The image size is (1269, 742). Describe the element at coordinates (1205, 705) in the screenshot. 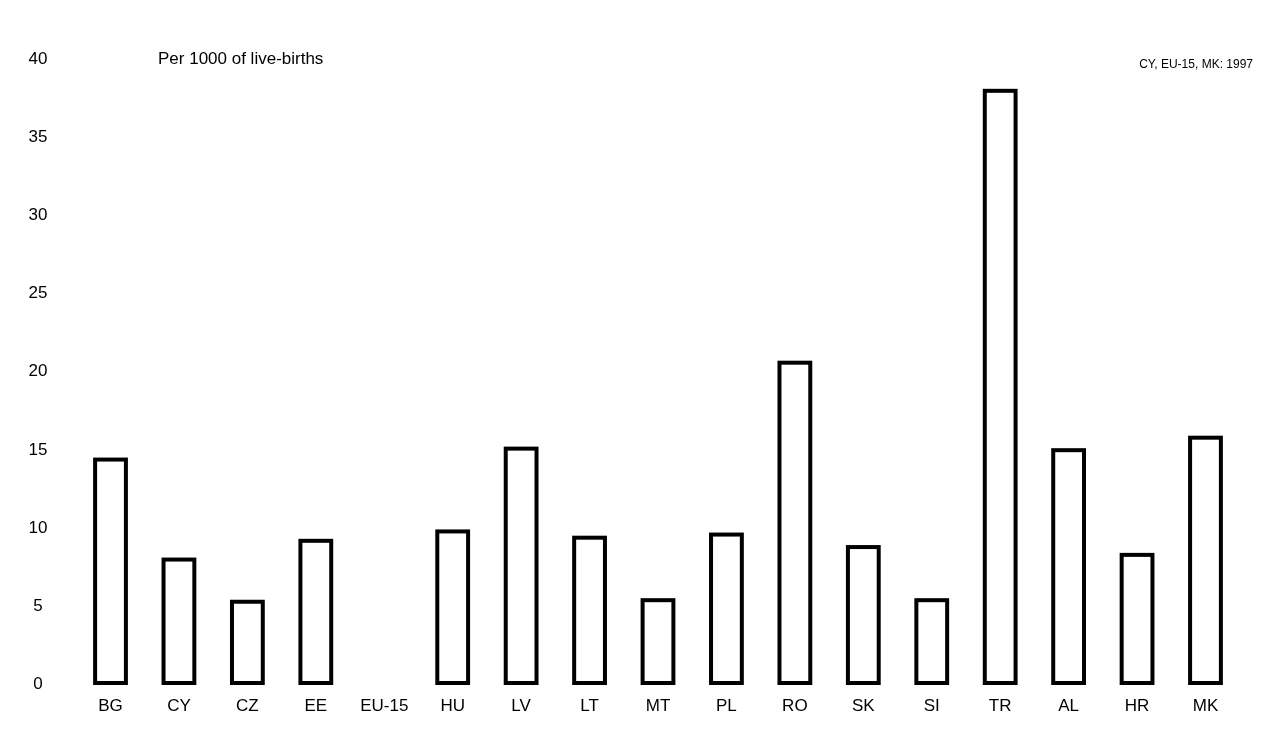

I see `x-tick-label: MK` at that location.